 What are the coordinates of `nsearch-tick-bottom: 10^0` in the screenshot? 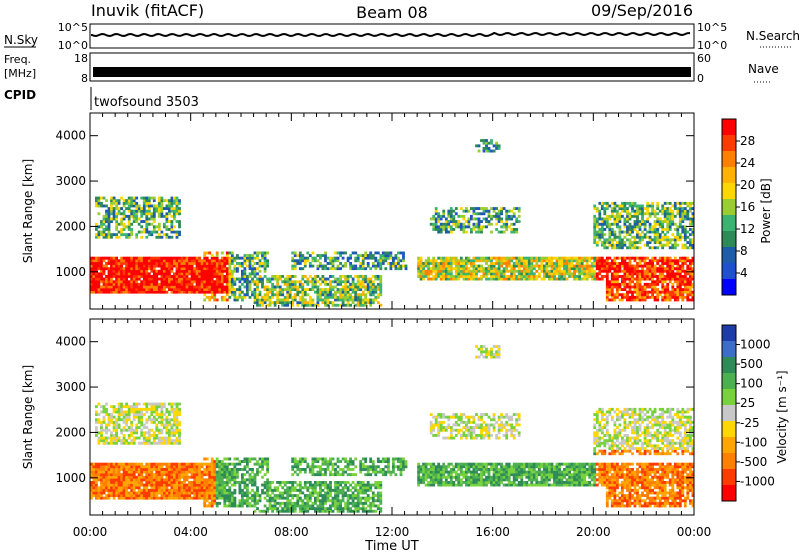 It's located at (712, 45).